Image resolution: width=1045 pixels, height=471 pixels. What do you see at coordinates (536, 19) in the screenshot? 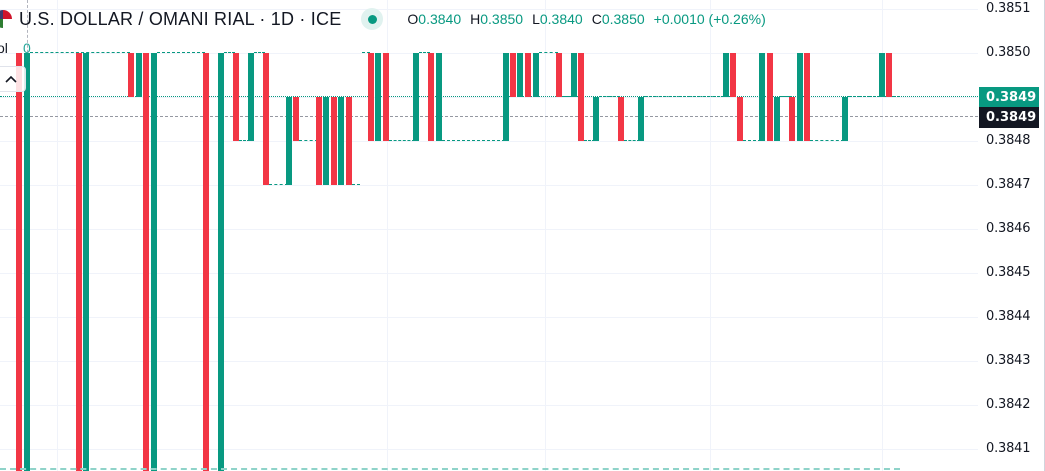
I see `low-label: L` at bounding box center [536, 19].